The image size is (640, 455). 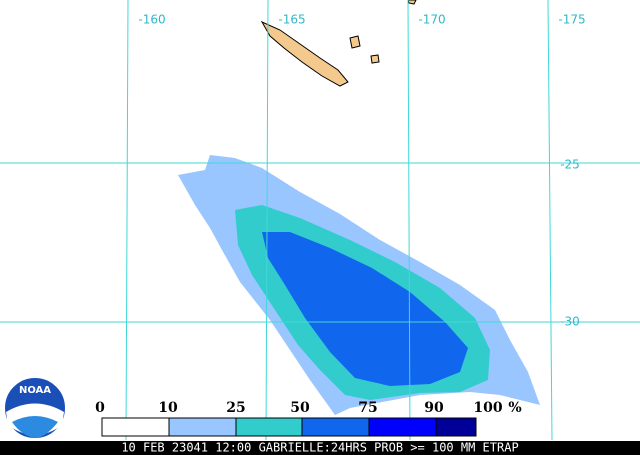 What do you see at coordinates (300, 408) in the screenshot?
I see `legend-label: 50` at bounding box center [300, 408].